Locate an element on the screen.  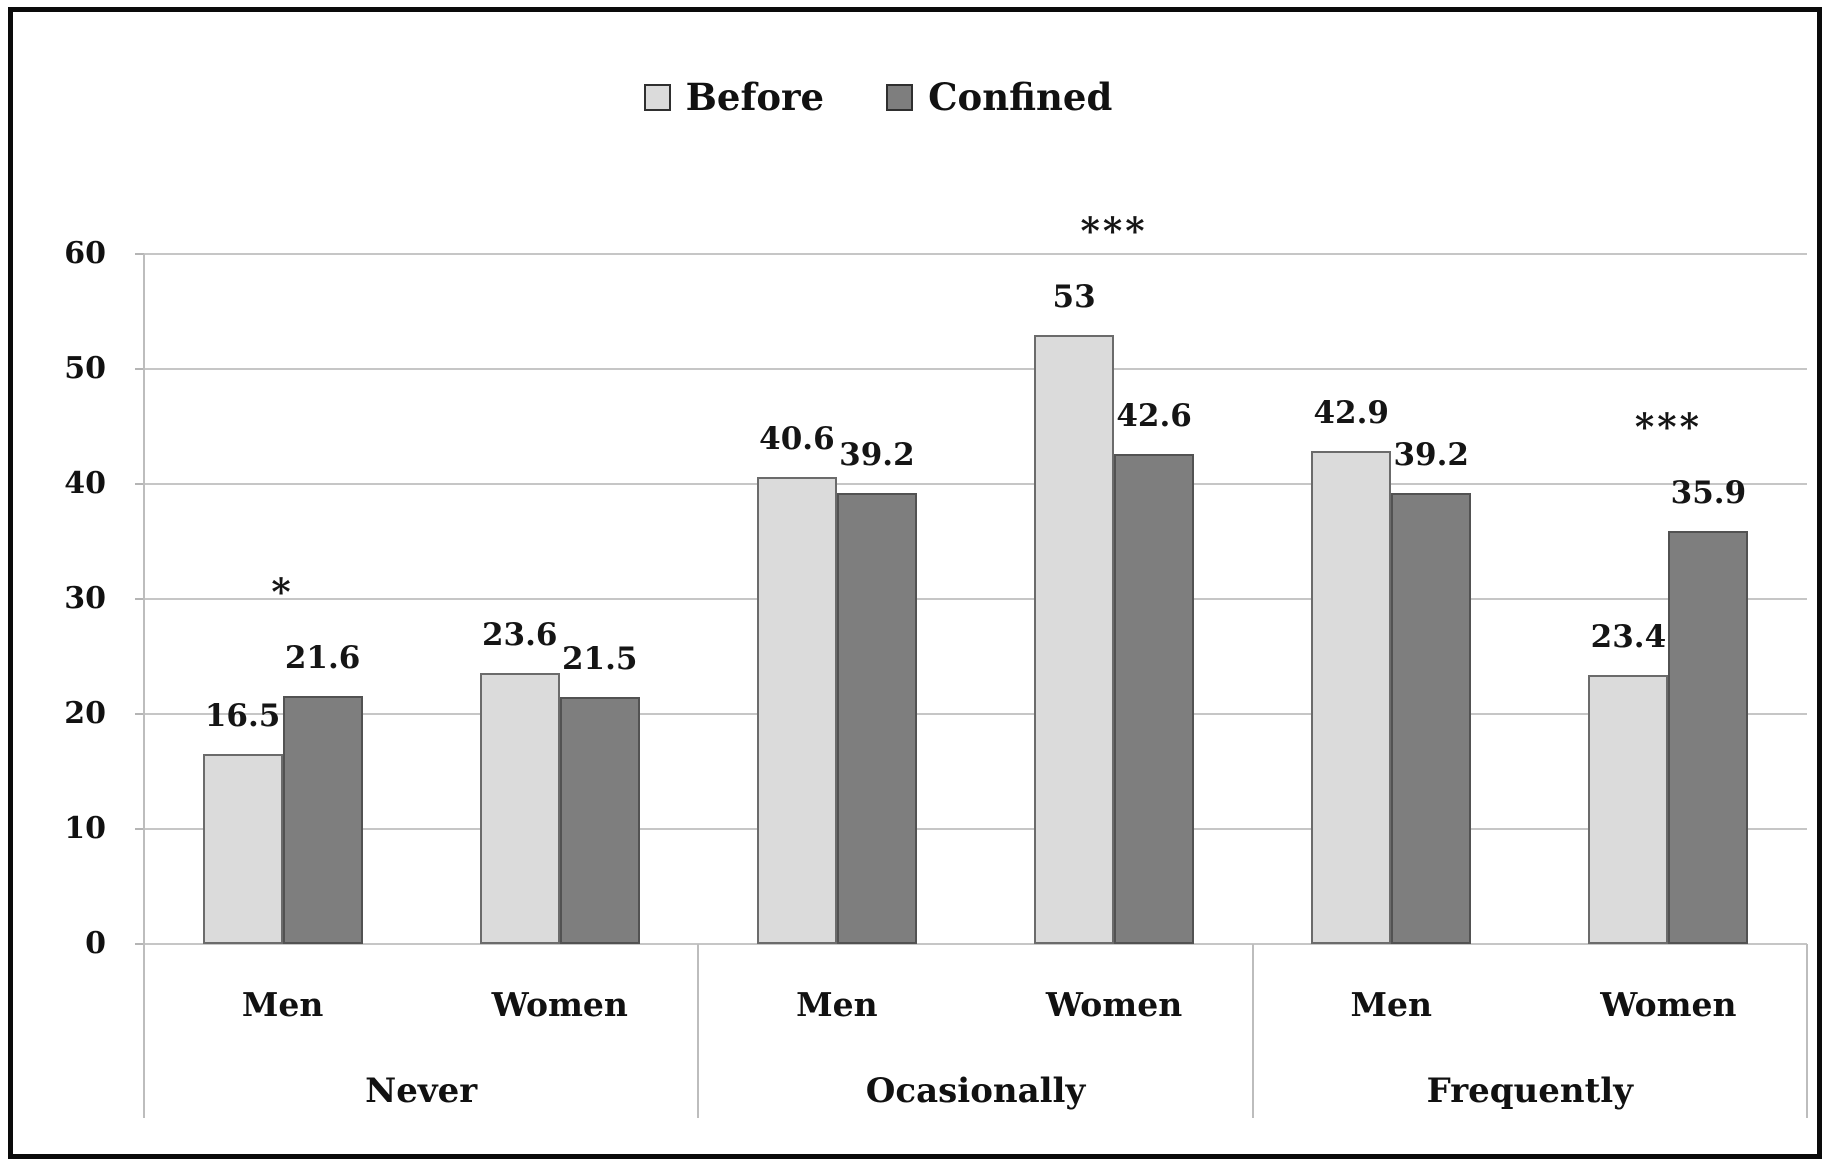
legend-item-before: Before is located at coordinates (734, 97).